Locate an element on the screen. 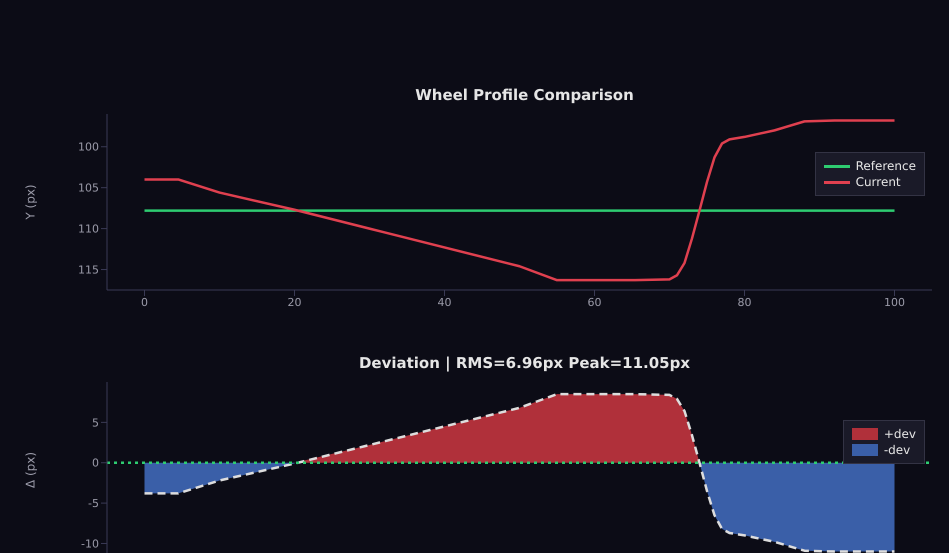 This screenshot has height=553, width=949. x-tick-label: 20 is located at coordinates (295, 302).